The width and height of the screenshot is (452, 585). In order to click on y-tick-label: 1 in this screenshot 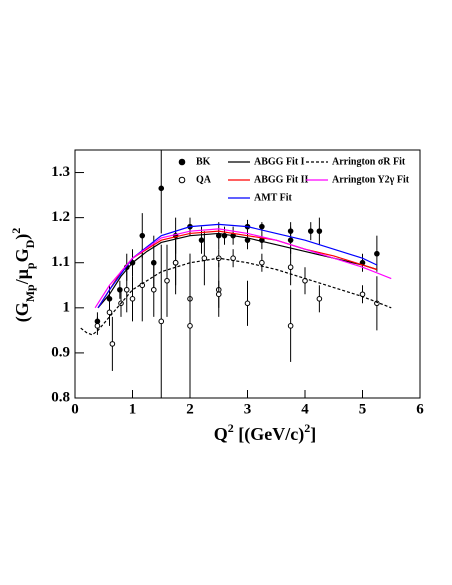, I will do `click(67, 307)`.